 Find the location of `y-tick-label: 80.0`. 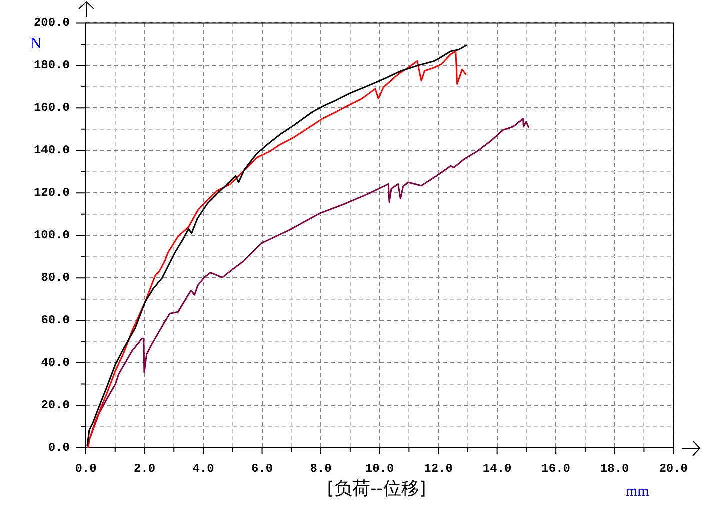

y-tick-label: 80.0 is located at coordinates (55, 278).